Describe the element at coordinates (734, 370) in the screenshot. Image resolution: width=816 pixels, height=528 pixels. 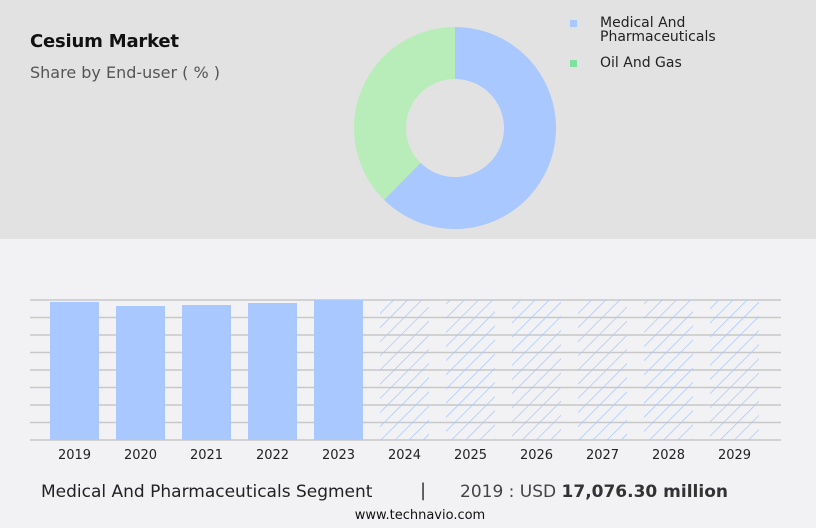
I see `bar-2029` at that location.